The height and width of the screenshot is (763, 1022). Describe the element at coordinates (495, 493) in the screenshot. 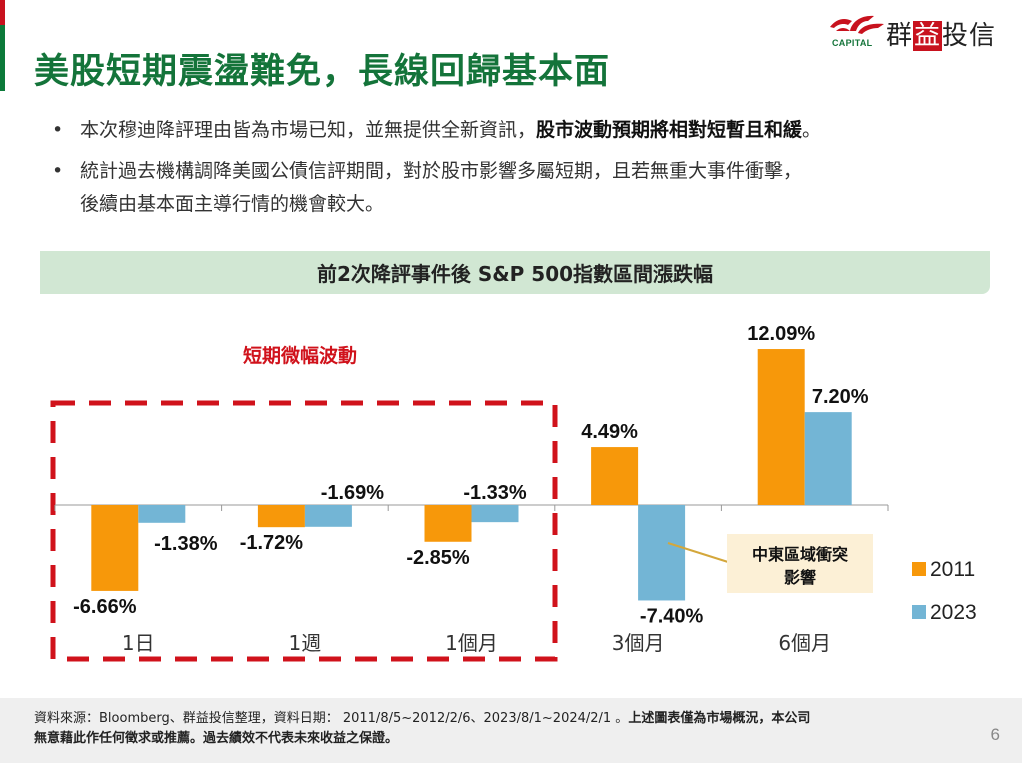

I see `data-label-2023-2: -1.33%` at that location.